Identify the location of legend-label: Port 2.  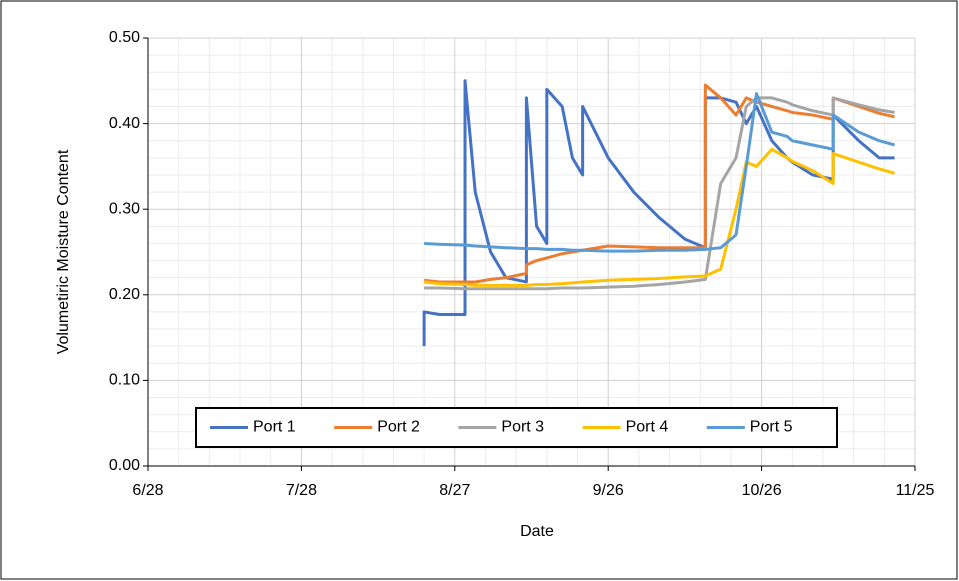
(398, 427).